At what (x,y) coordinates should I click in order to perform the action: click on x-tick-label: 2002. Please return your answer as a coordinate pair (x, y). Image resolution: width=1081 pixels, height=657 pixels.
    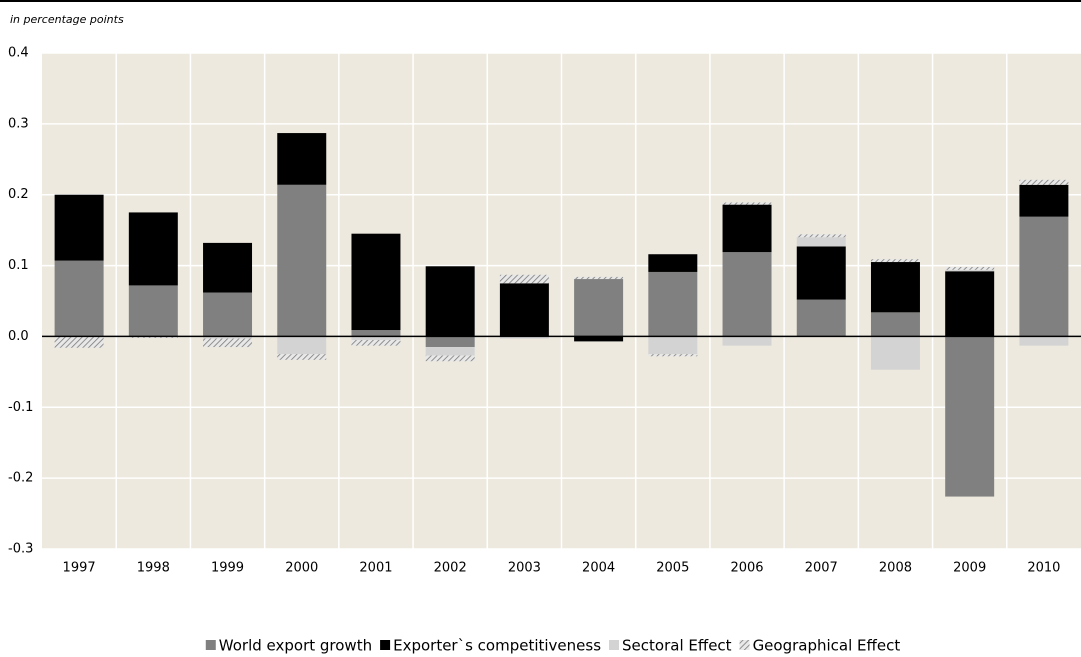
    Looking at the image, I should click on (450, 568).